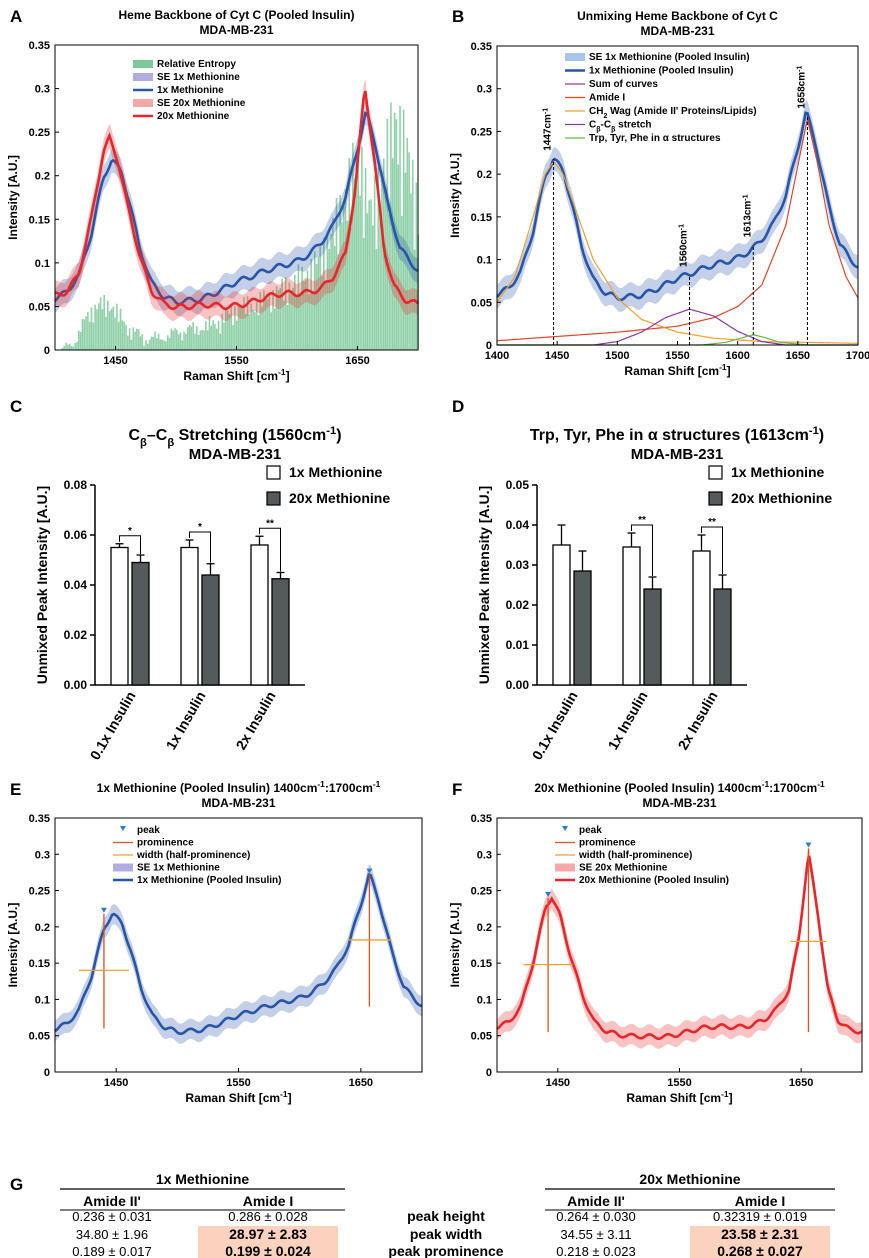 This screenshot has height=1258, width=869. What do you see at coordinates (770, 485) in the screenshot?
I see `legend: 1x Methionine 20x Methionine` at bounding box center [770, 485].